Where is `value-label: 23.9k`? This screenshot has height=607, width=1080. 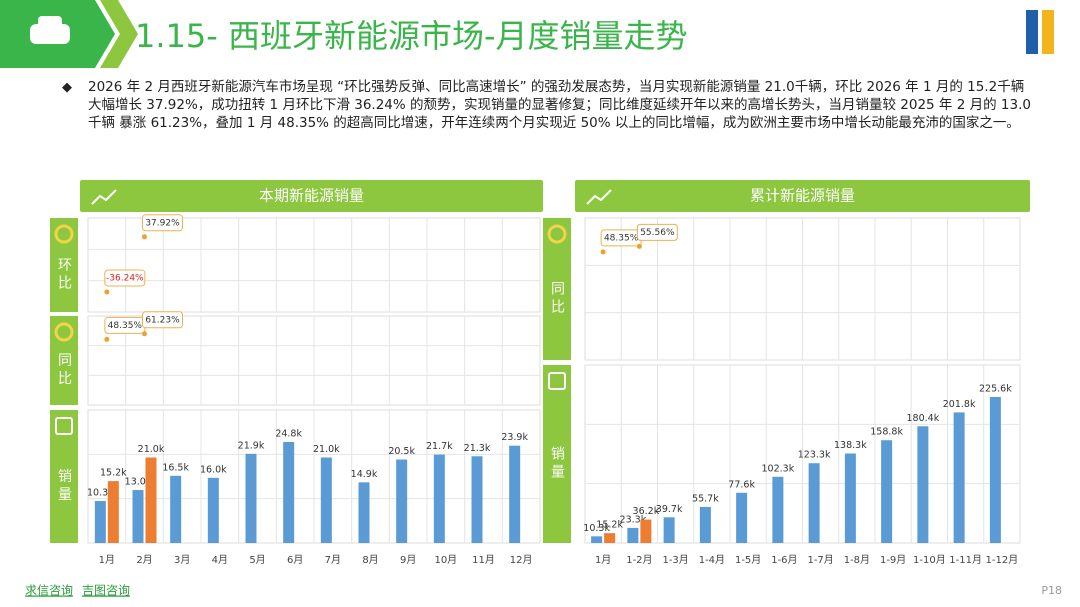 value-label: 23.9k is located at coordinates (514, 437).